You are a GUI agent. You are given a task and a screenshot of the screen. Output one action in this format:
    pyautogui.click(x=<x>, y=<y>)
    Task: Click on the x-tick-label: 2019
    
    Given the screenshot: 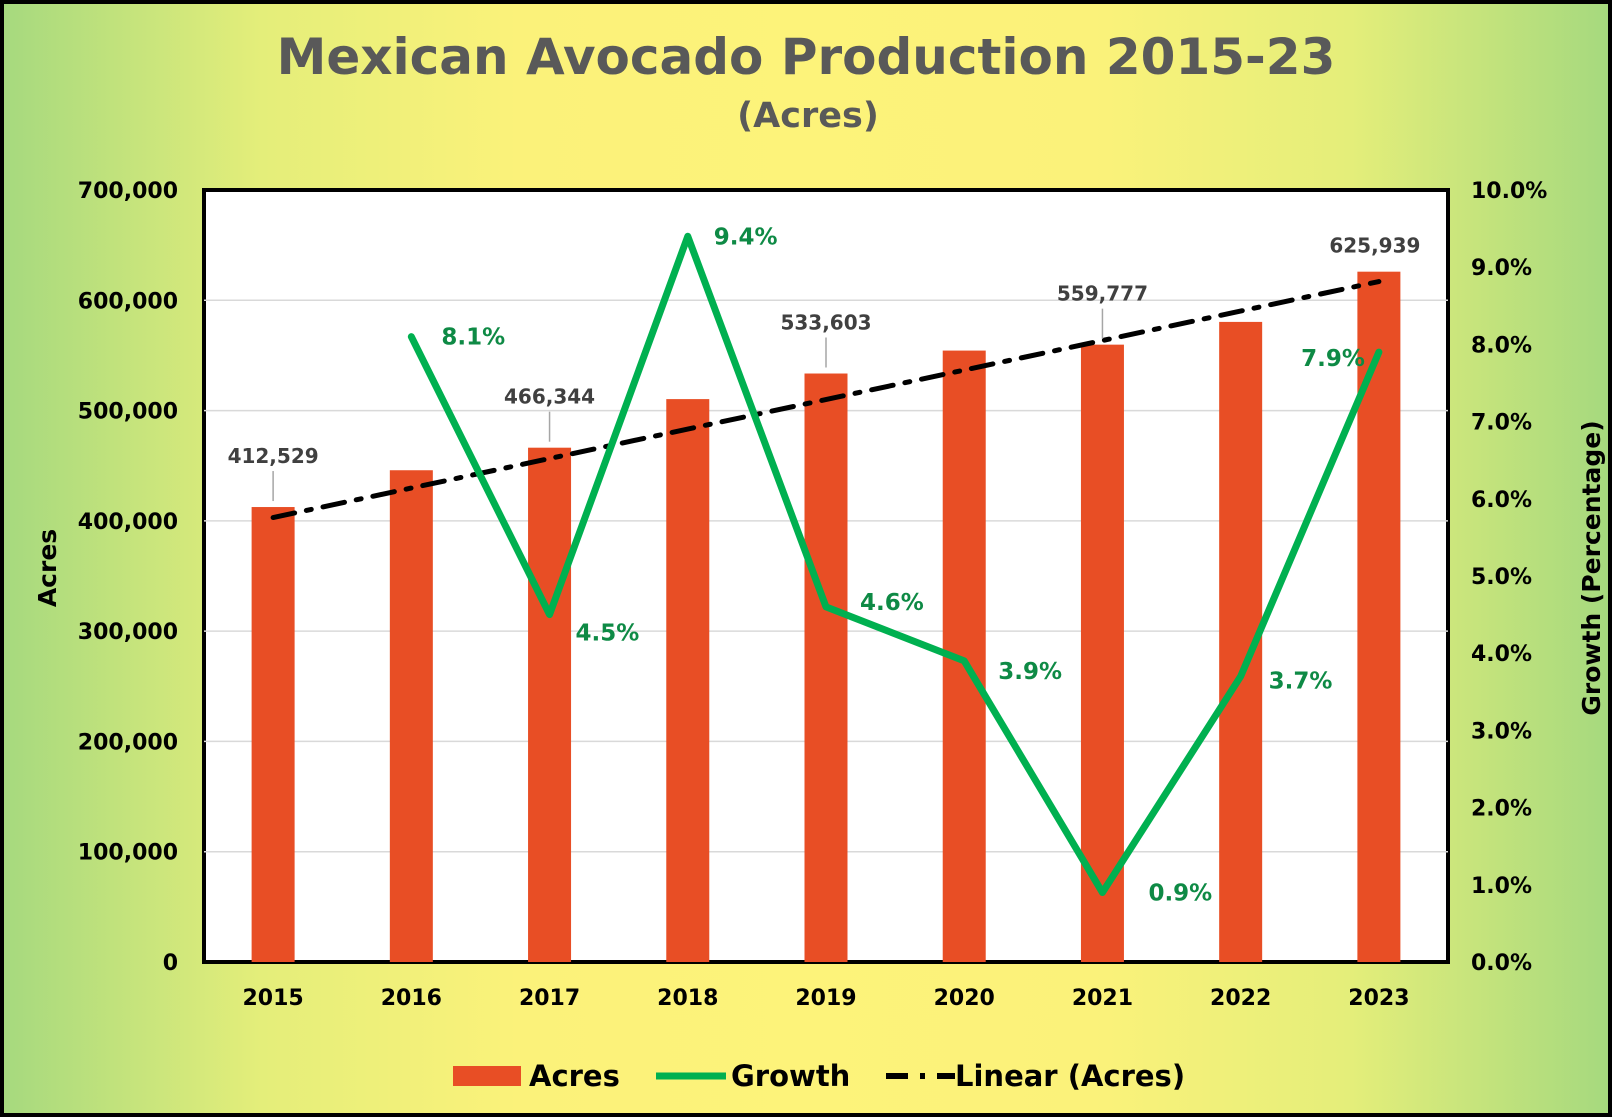 What is the action you would take?
    pyautogui.click(x=825, y=998)
    